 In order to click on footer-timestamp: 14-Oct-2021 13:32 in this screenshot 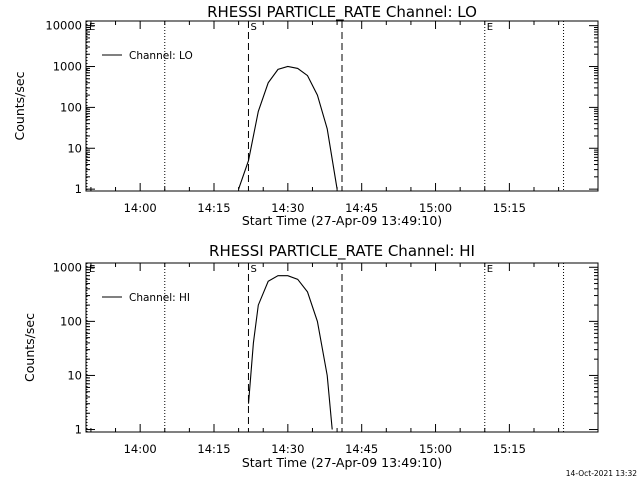, I will do `click(601, 473)`.